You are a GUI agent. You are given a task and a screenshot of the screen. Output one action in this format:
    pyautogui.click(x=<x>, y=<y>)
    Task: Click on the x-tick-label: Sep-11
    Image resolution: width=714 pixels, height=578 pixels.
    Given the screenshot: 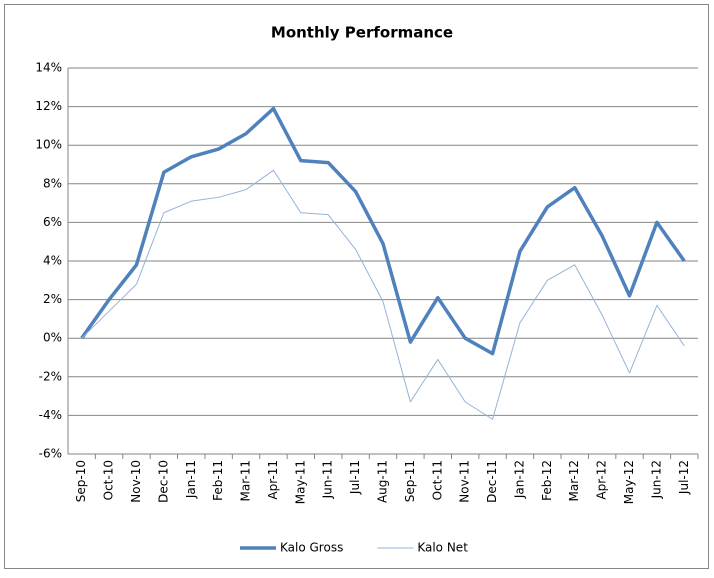 What is the action you would take?
    pyautogui.click(x=410, y=481)
    